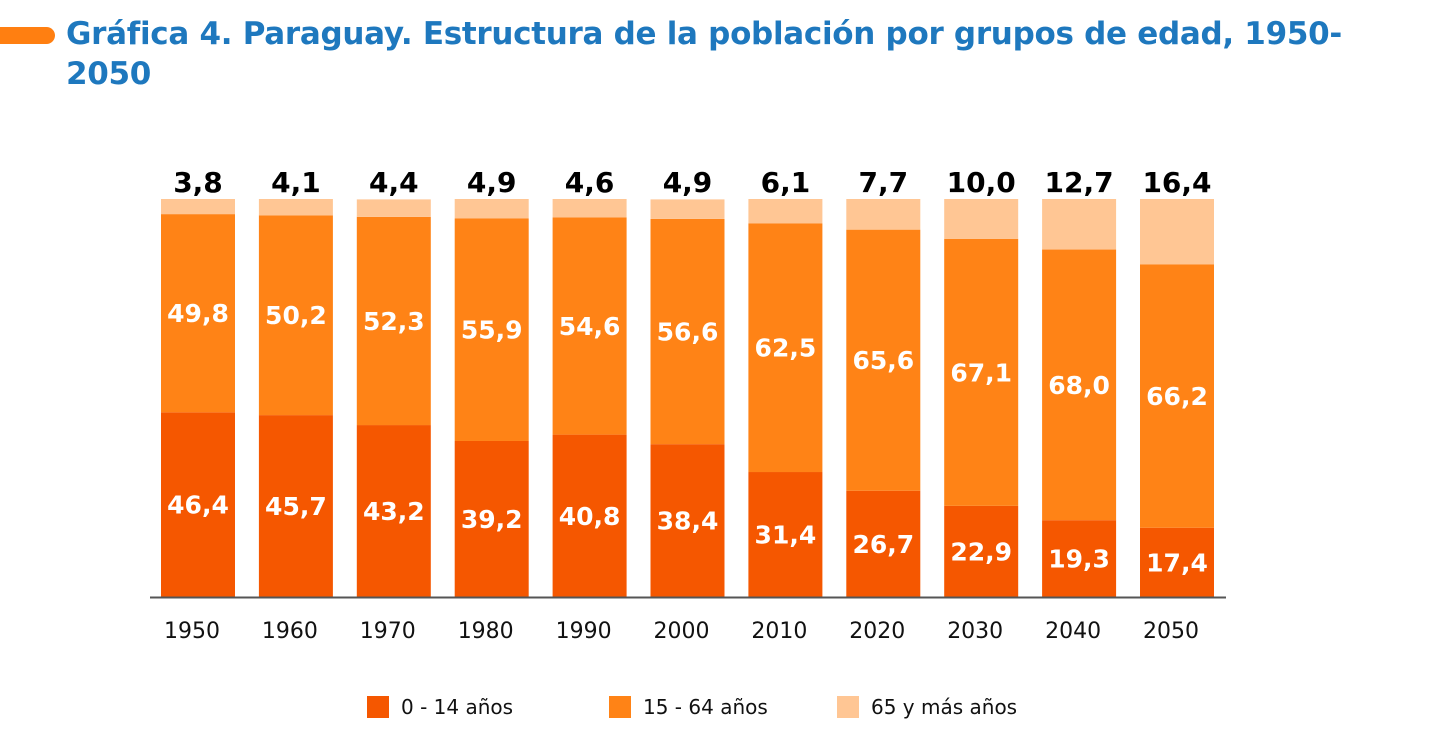  What do you see at coordinates (457, 707) in the screenshot?
I see `legend-label: 0 - 14 años` at bounding box center [457, 707].